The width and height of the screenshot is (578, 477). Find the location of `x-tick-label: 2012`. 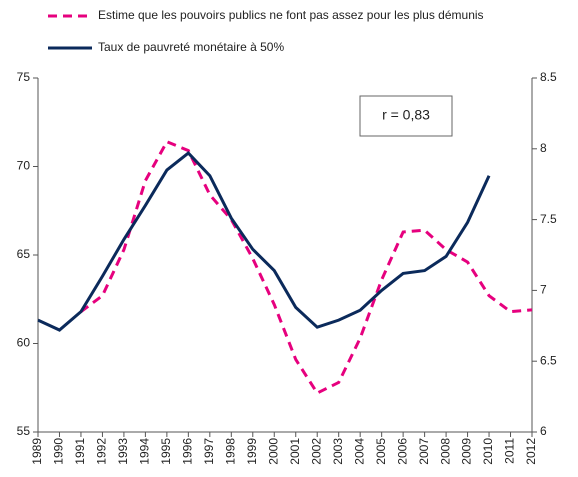

x-tick-label: 2012 is located at coordinates (531, 451).